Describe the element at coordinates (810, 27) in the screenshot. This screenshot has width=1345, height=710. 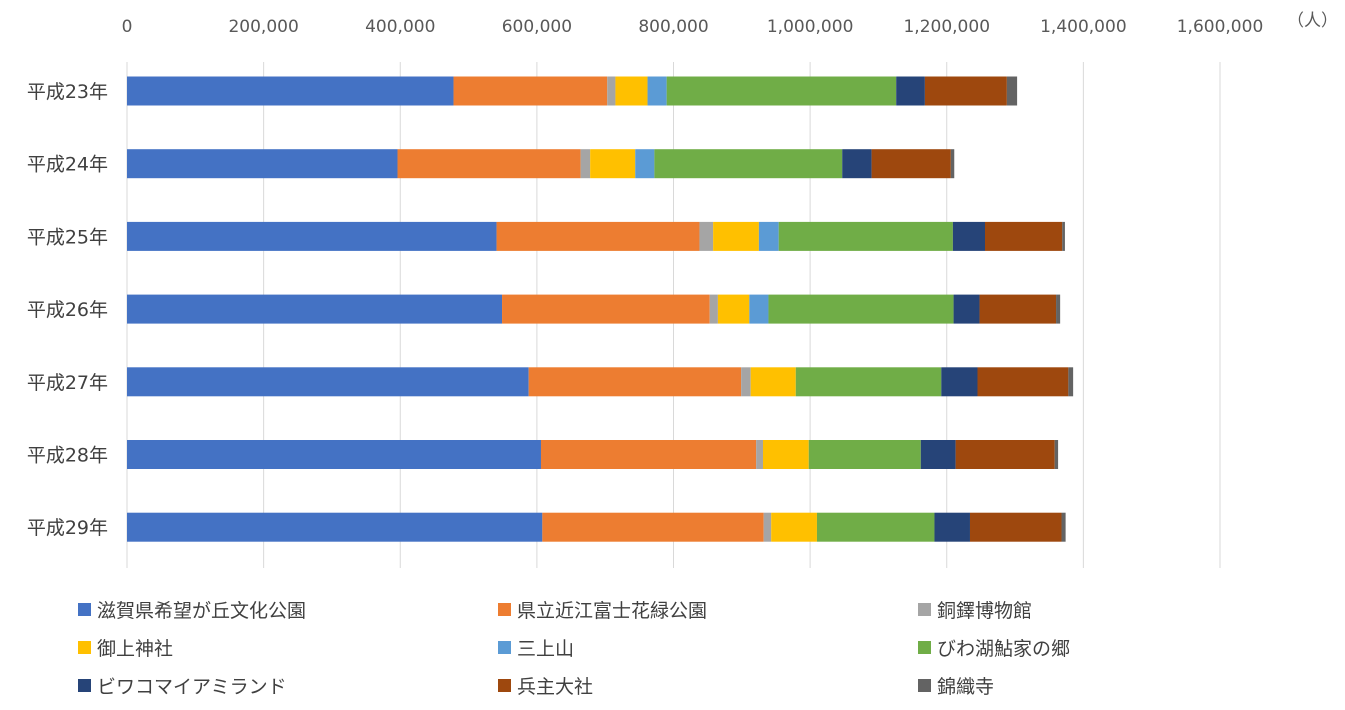
I see `x-tick-label: 1,000,000` at that location.